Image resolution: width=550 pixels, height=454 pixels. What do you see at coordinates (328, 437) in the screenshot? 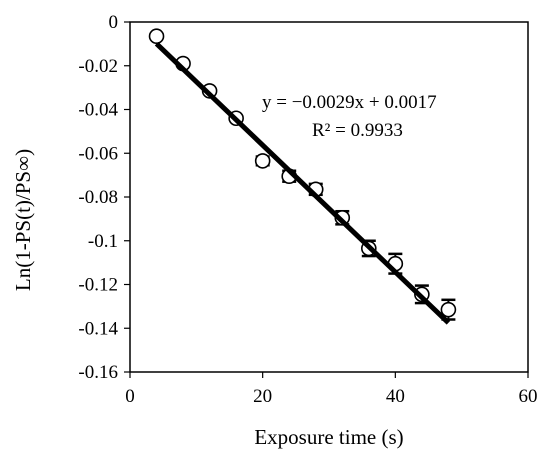
I see `x-axis-title: Exposure time (s)` at bounding box center [328, 437].